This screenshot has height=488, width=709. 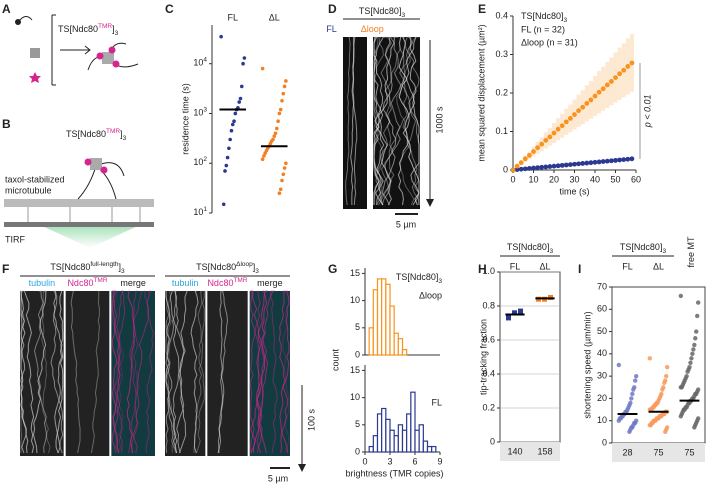 What do you see at coordinates (75, 50) in the screenshot?
I see `arrow` at bounding box center [75, 50].